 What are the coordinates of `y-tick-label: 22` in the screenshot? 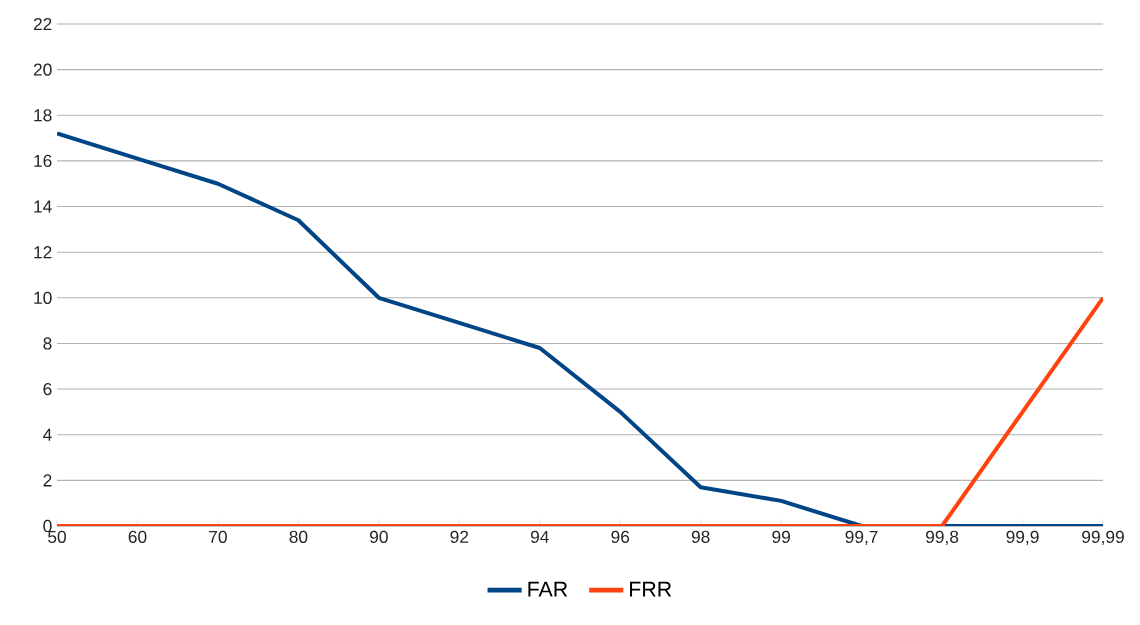 It's located at (42, 24).